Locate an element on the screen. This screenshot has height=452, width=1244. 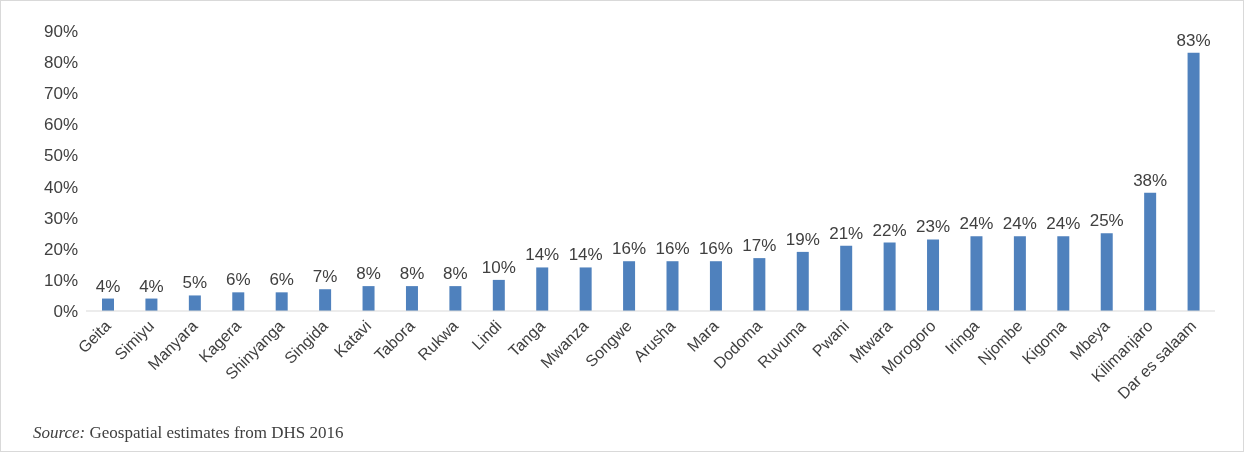
data-label: 38% is located at coordinates (1150, 180).